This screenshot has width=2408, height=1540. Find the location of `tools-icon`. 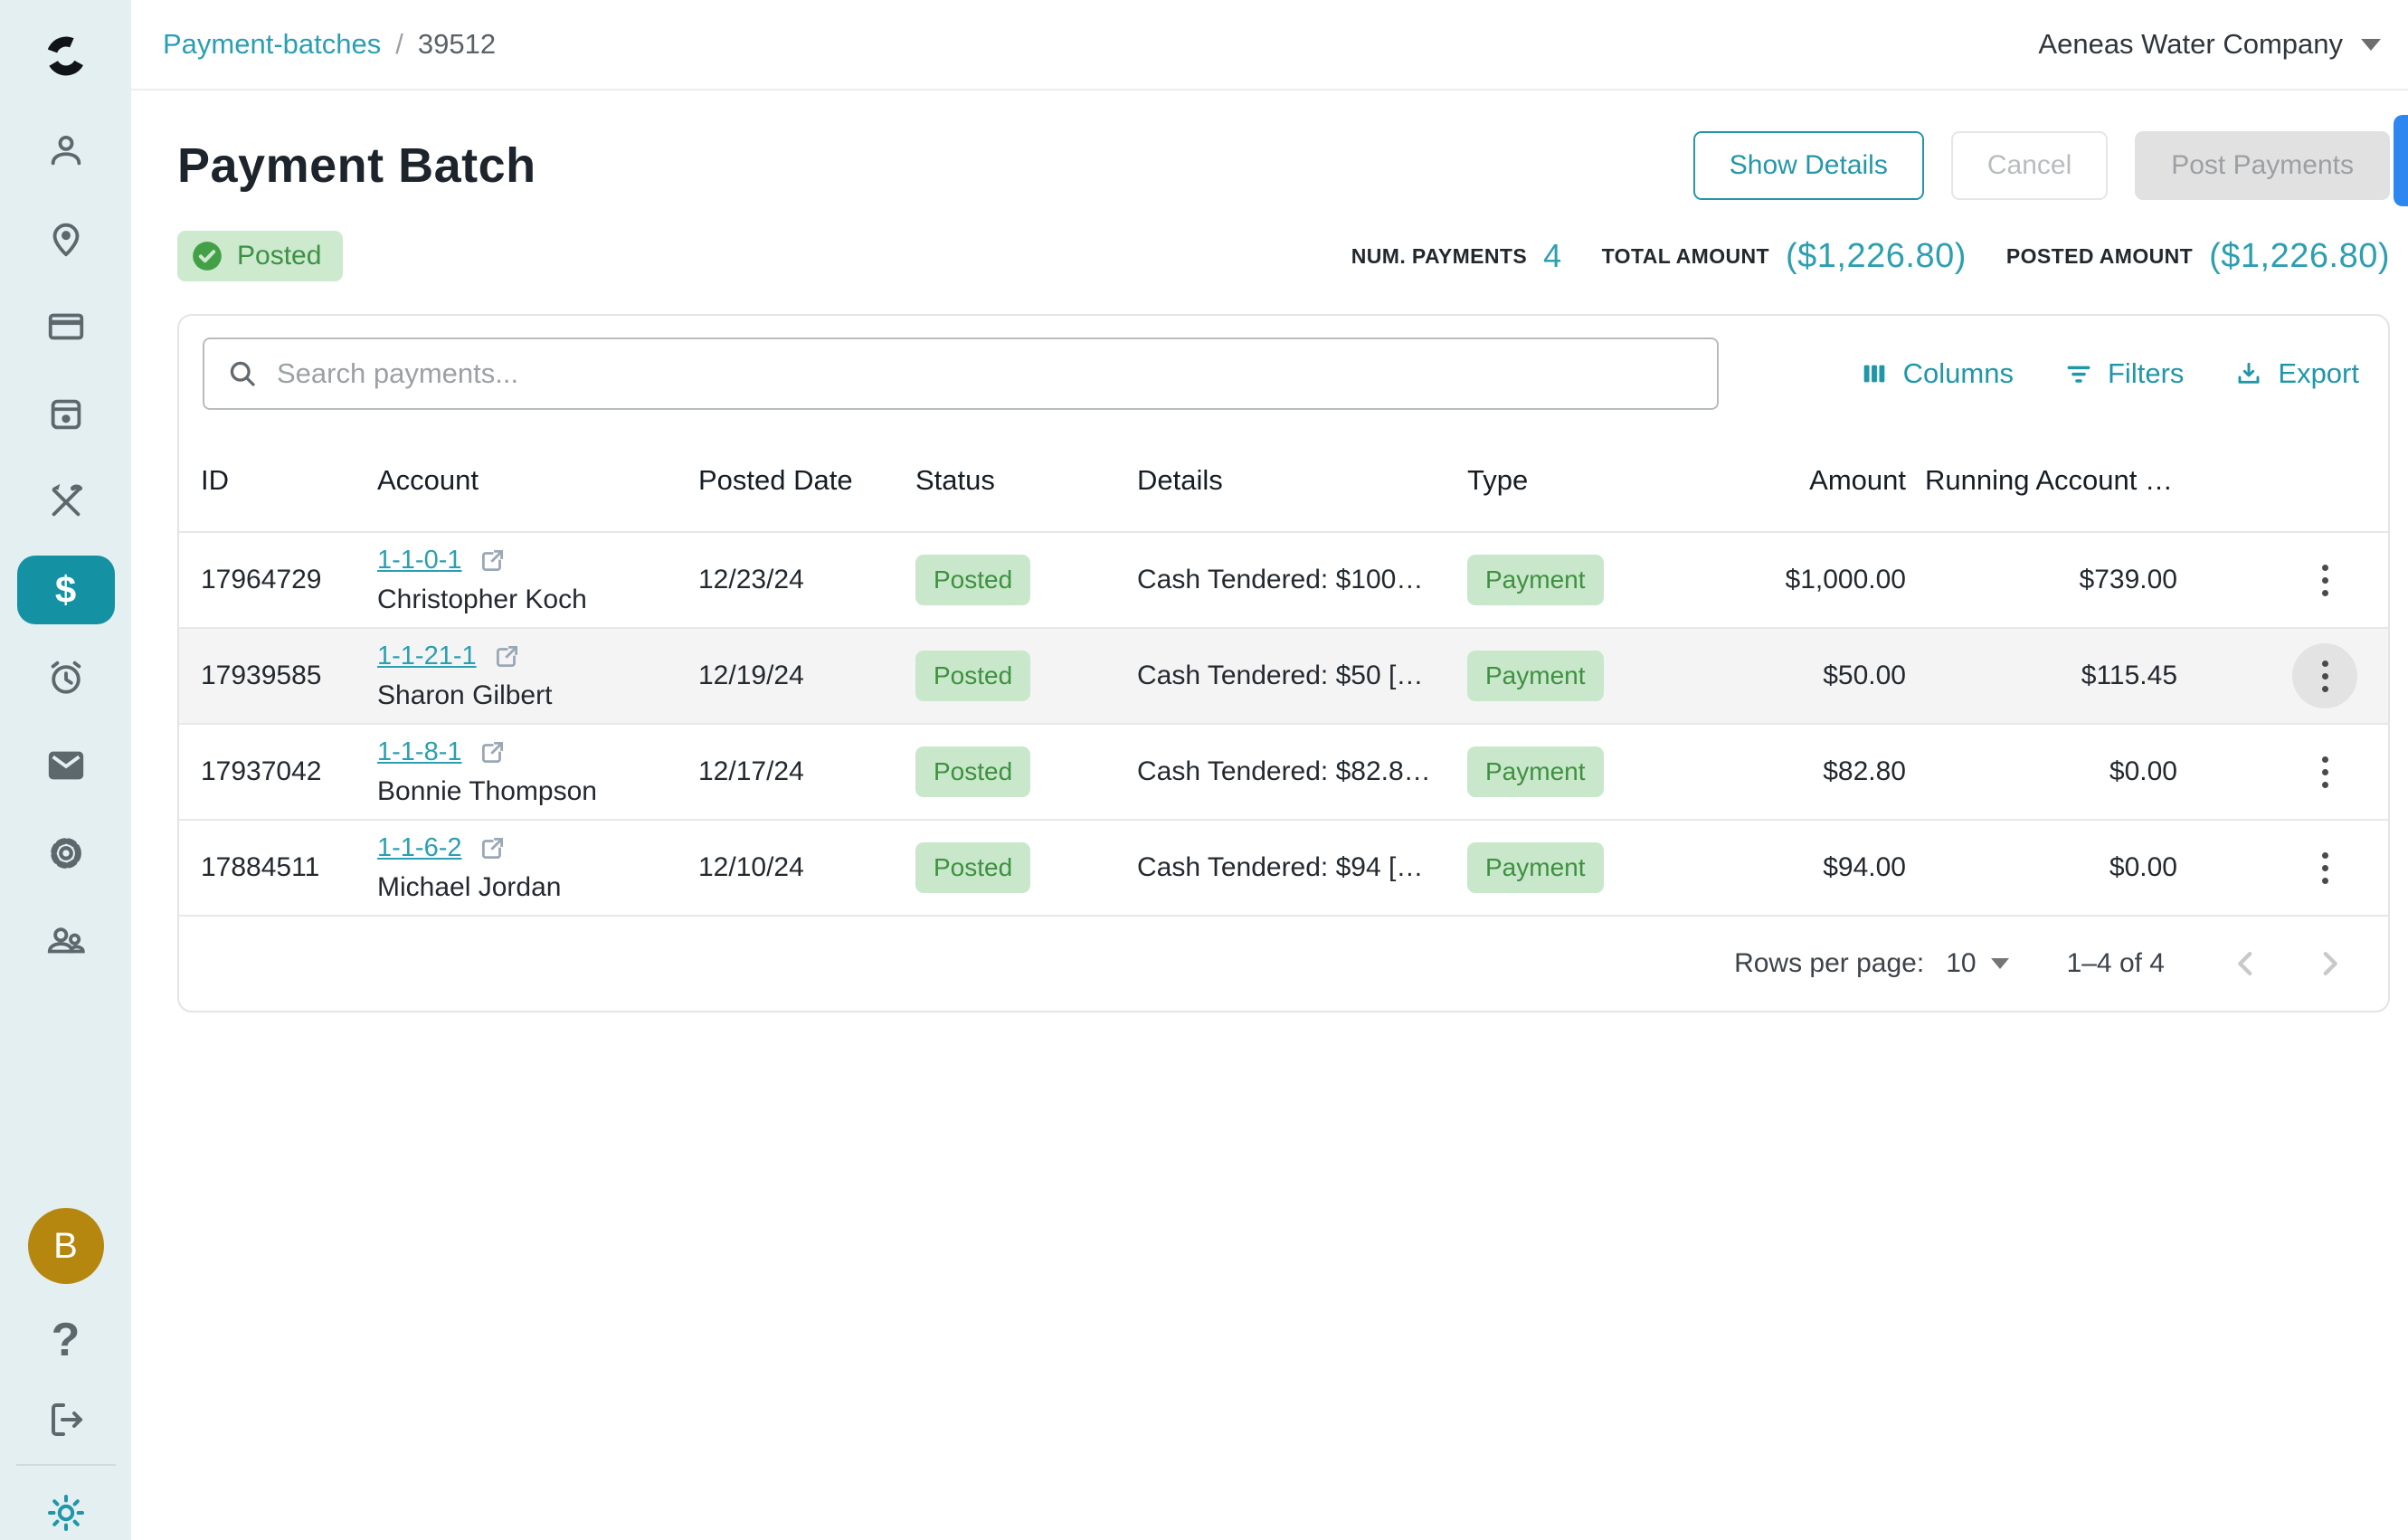

tools-icon is located at coordinates (67, 500).